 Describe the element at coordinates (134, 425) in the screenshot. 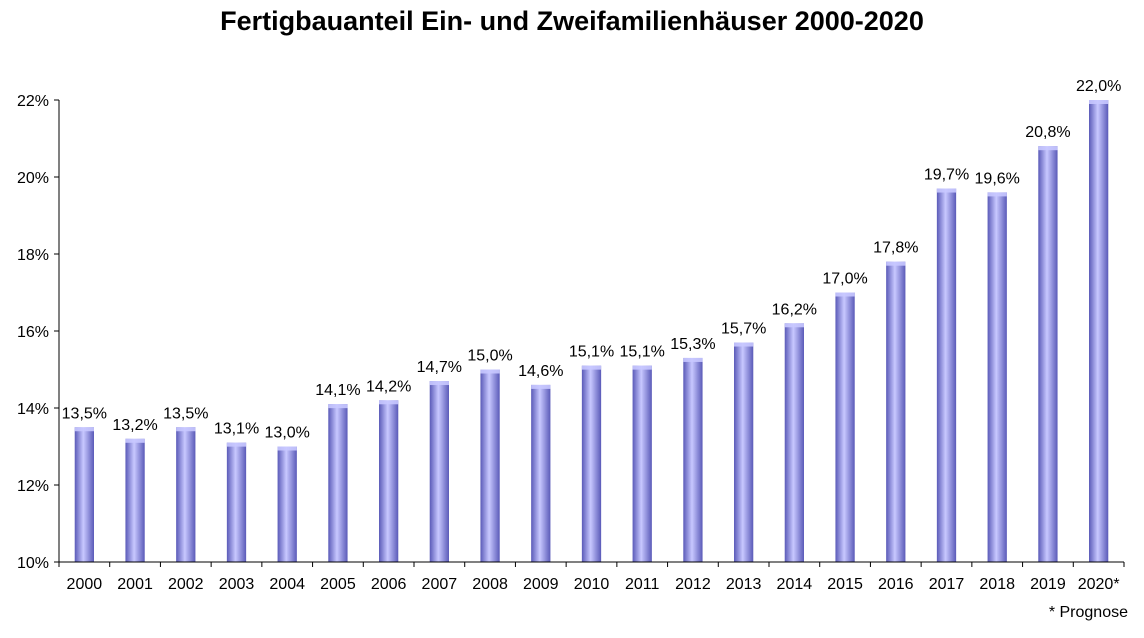

I see `data-label: 13,2%` at that location.